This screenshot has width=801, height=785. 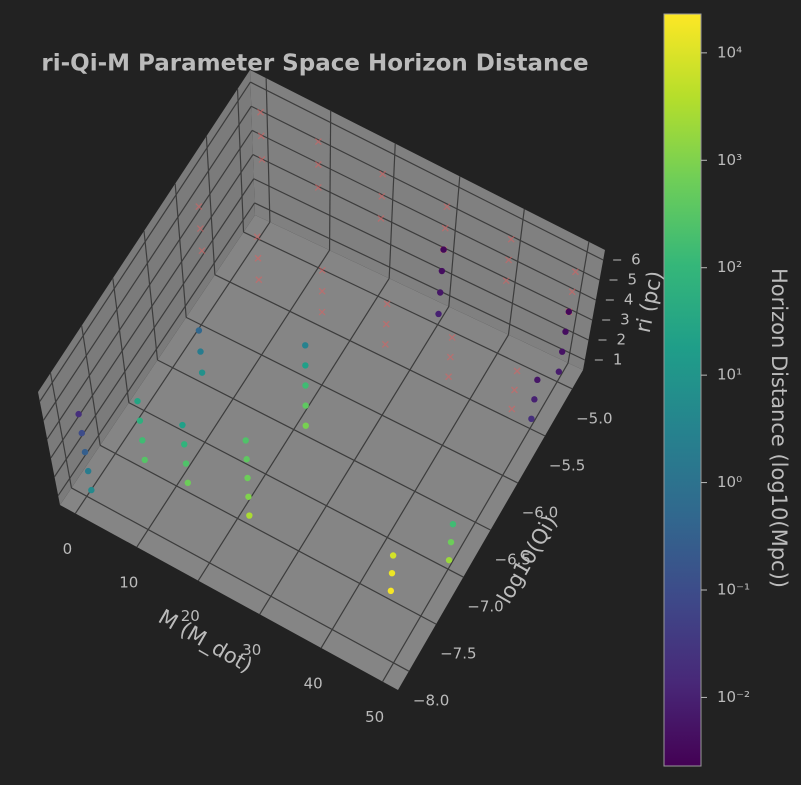 What do you see at coordinates (251, 650) in the screenshot?
I see `x-tick-label: 30` at bounding box center [251, 650].